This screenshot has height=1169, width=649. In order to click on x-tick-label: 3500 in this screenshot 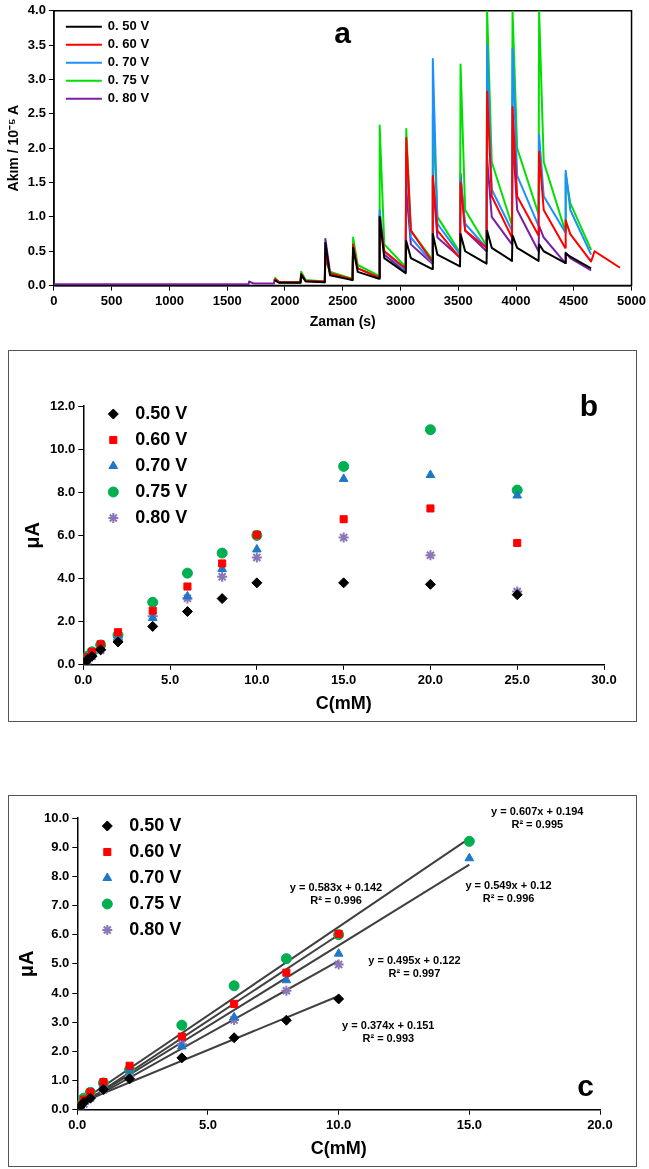, I will do `click(458, 300)`.